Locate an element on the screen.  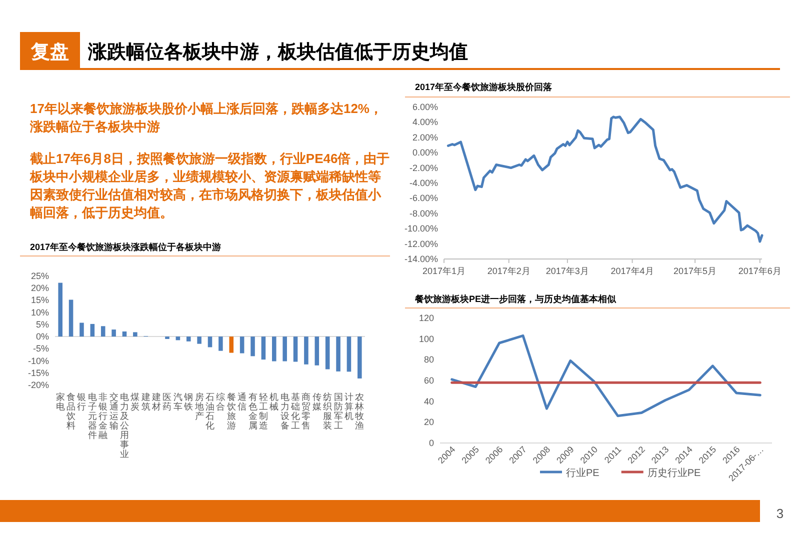
text: 3 is located at coordinates (780, 513).